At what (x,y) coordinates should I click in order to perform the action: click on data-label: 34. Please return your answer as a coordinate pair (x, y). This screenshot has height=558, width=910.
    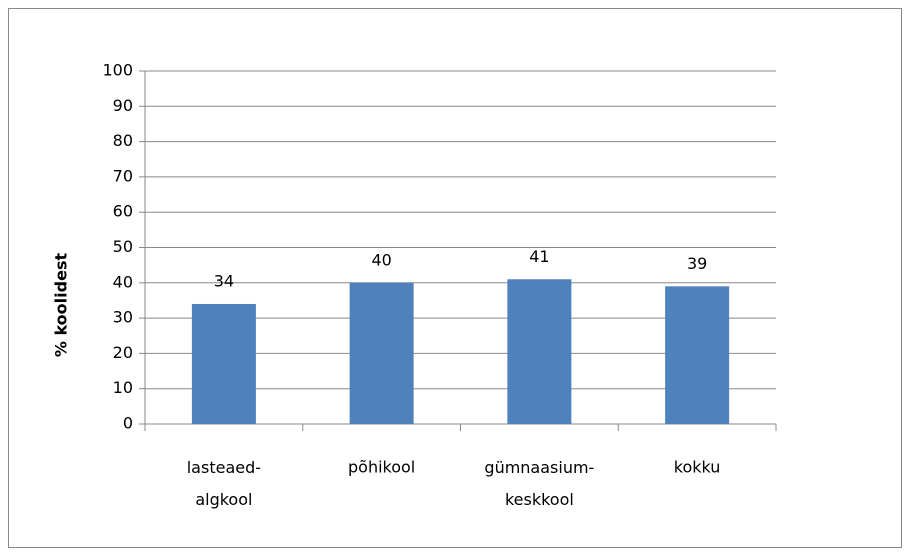
    Looking at the image, I should click on (224, 280).